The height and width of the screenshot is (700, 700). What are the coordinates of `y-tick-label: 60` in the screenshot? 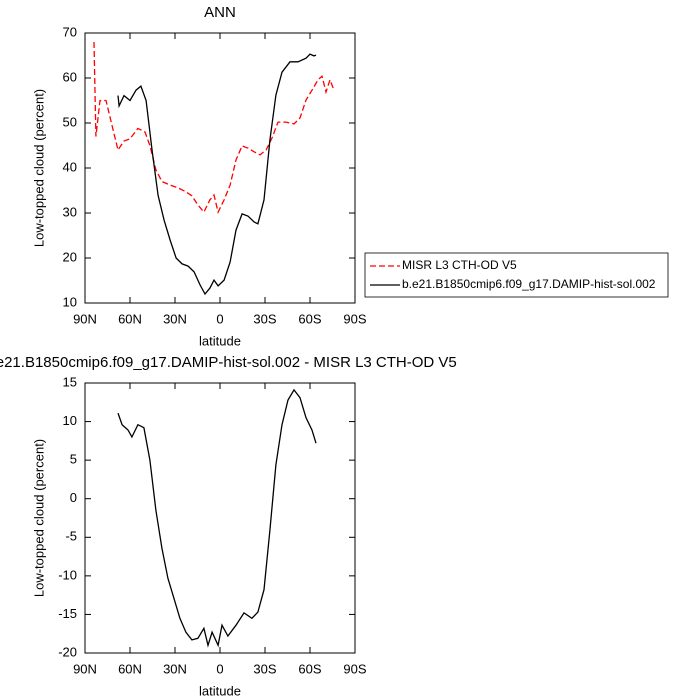 It's located at (70, 76).